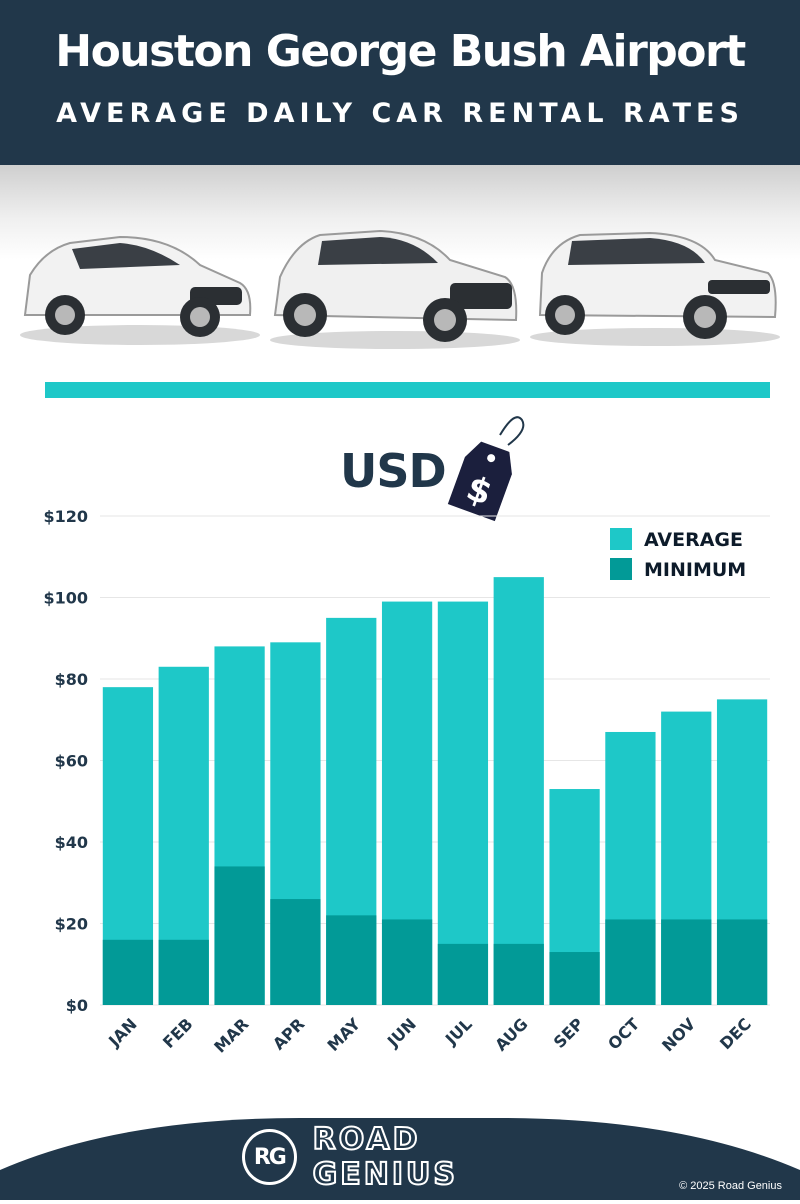  Describe the element at coordinates (239, 935) in the screenshot. I see `bar-minimum-mar` at that location.